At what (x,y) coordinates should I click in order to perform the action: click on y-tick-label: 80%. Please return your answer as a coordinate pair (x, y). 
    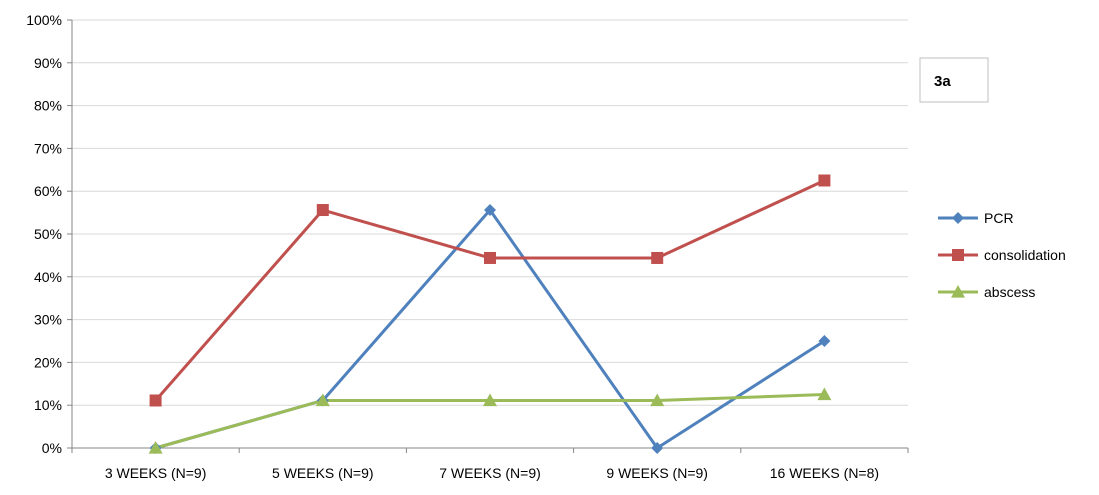
    Looking at the image, I should click on (48, 106).